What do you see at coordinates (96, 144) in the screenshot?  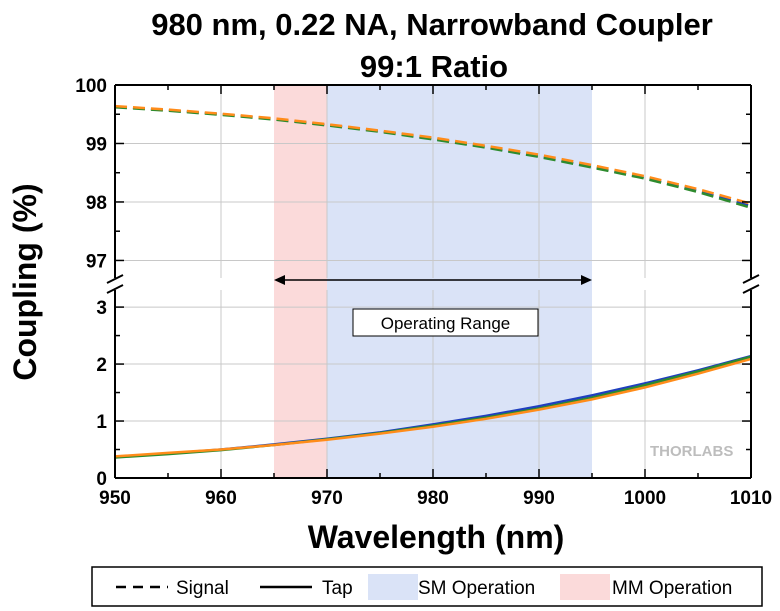 I see `y-tick-label: 99` at bounding box center [96, 144].